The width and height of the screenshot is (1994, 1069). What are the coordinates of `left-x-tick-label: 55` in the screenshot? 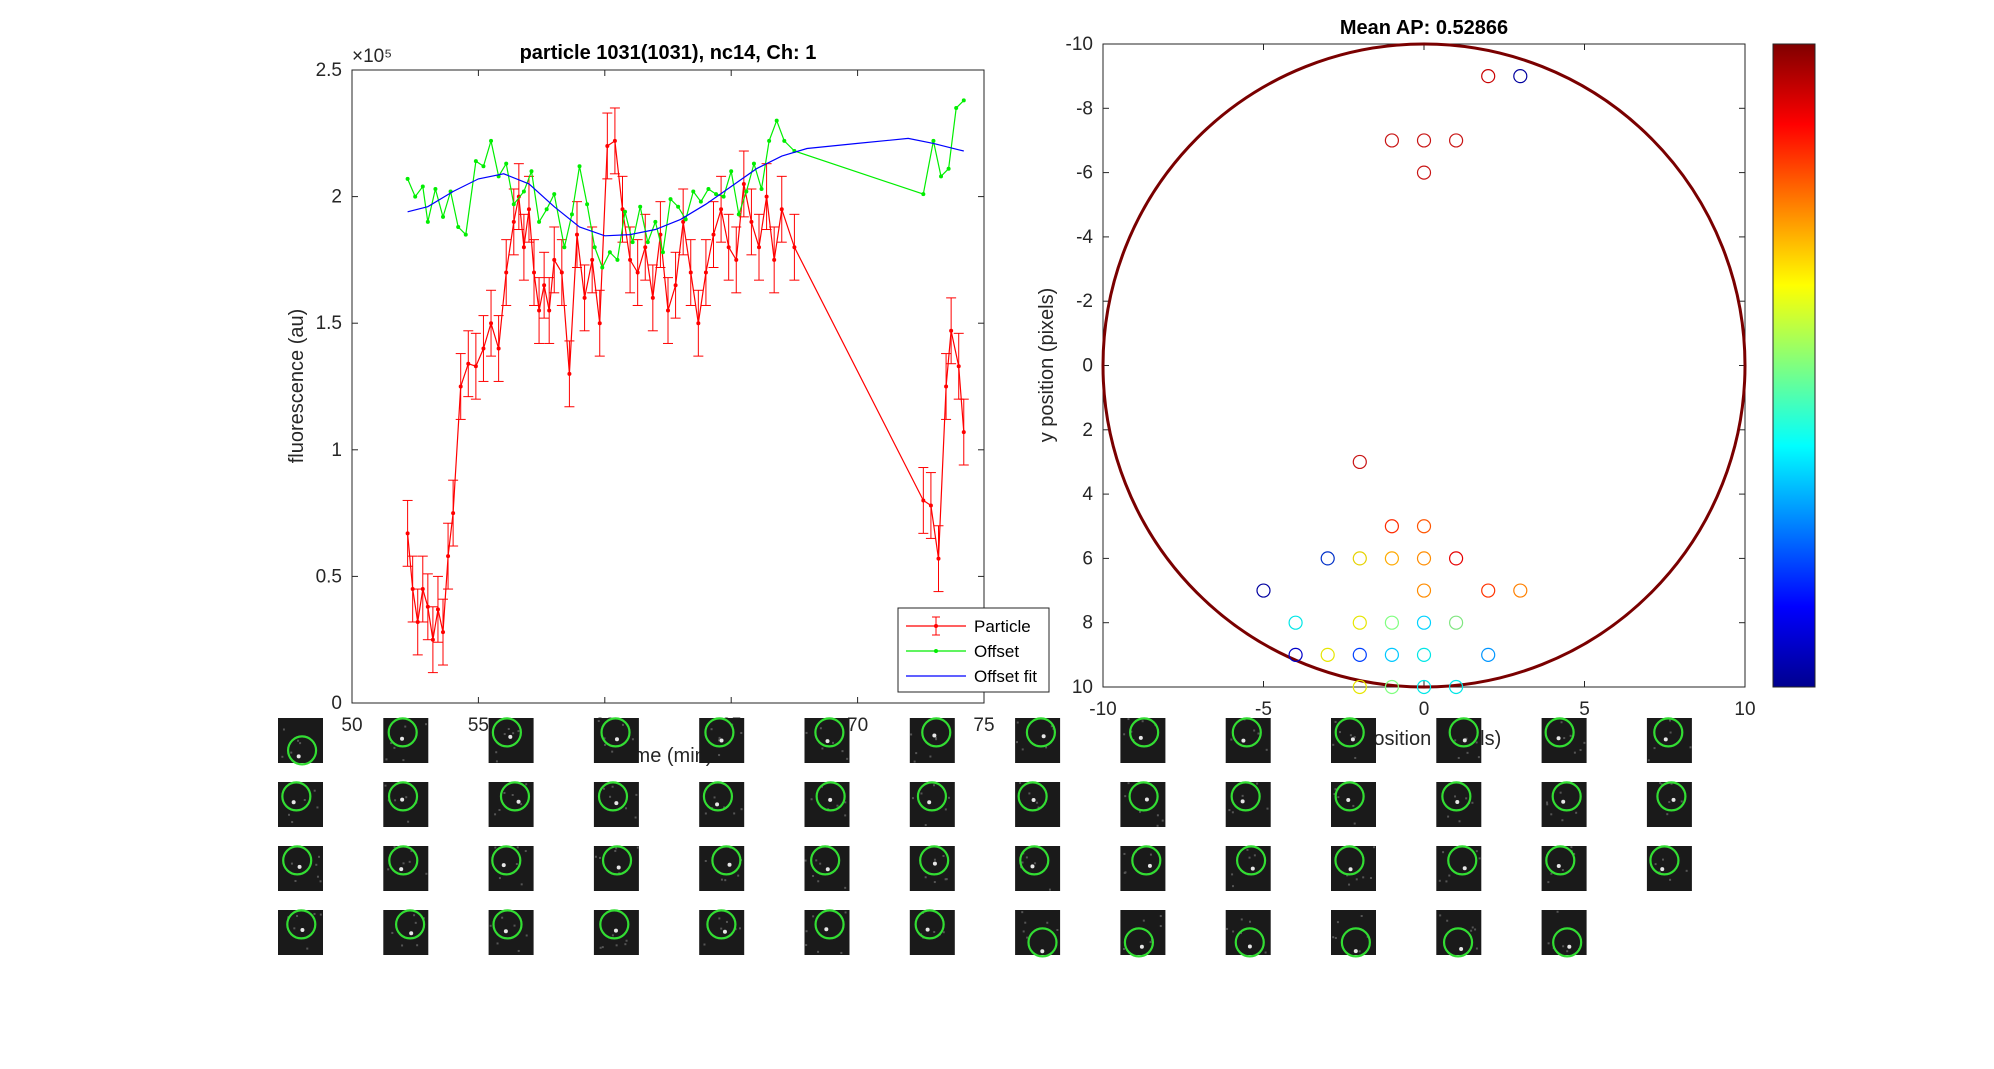 It's located at (478, 725).